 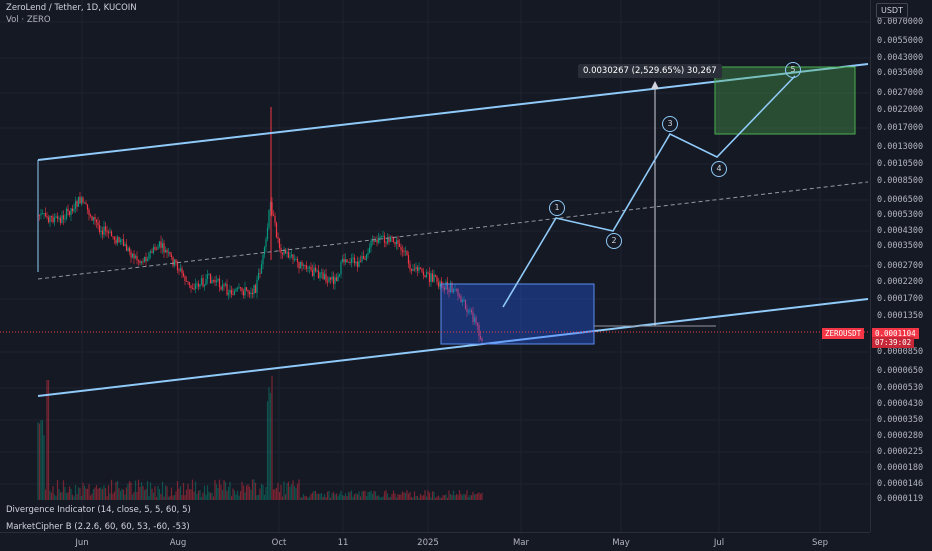 What do you see at coordinates (892, 10) in the screenshot?
I see `currency-selector: USDT` at bounding box center [892, 10].